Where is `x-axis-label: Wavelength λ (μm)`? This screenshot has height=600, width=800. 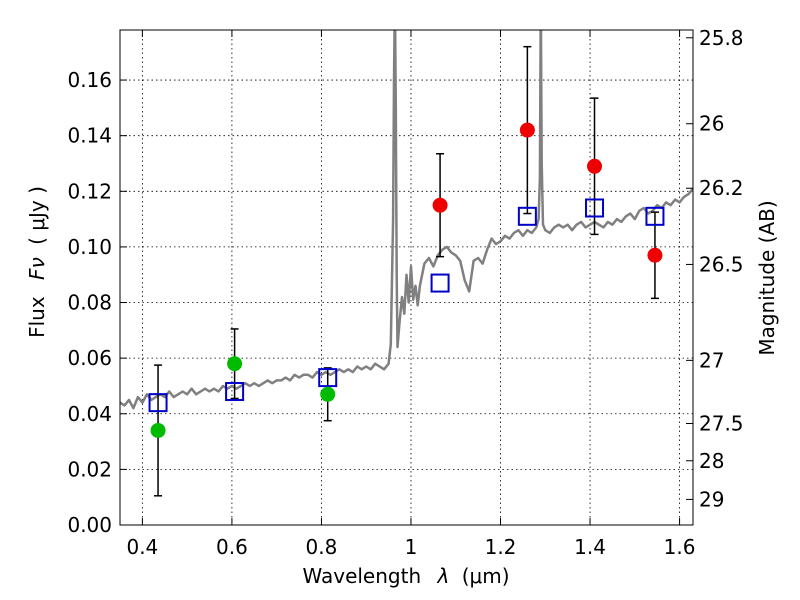 x-axis-label: Wavelength λ (μm) is located at coordinates (405, 576).